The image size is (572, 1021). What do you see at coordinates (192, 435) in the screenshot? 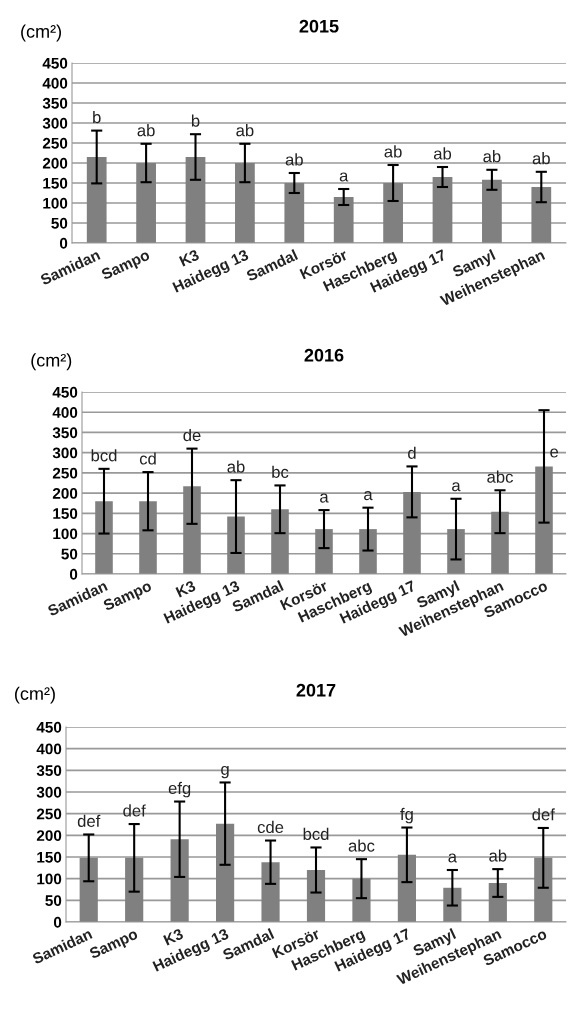
I see `data-label: de` at bounding box center [192, 435].